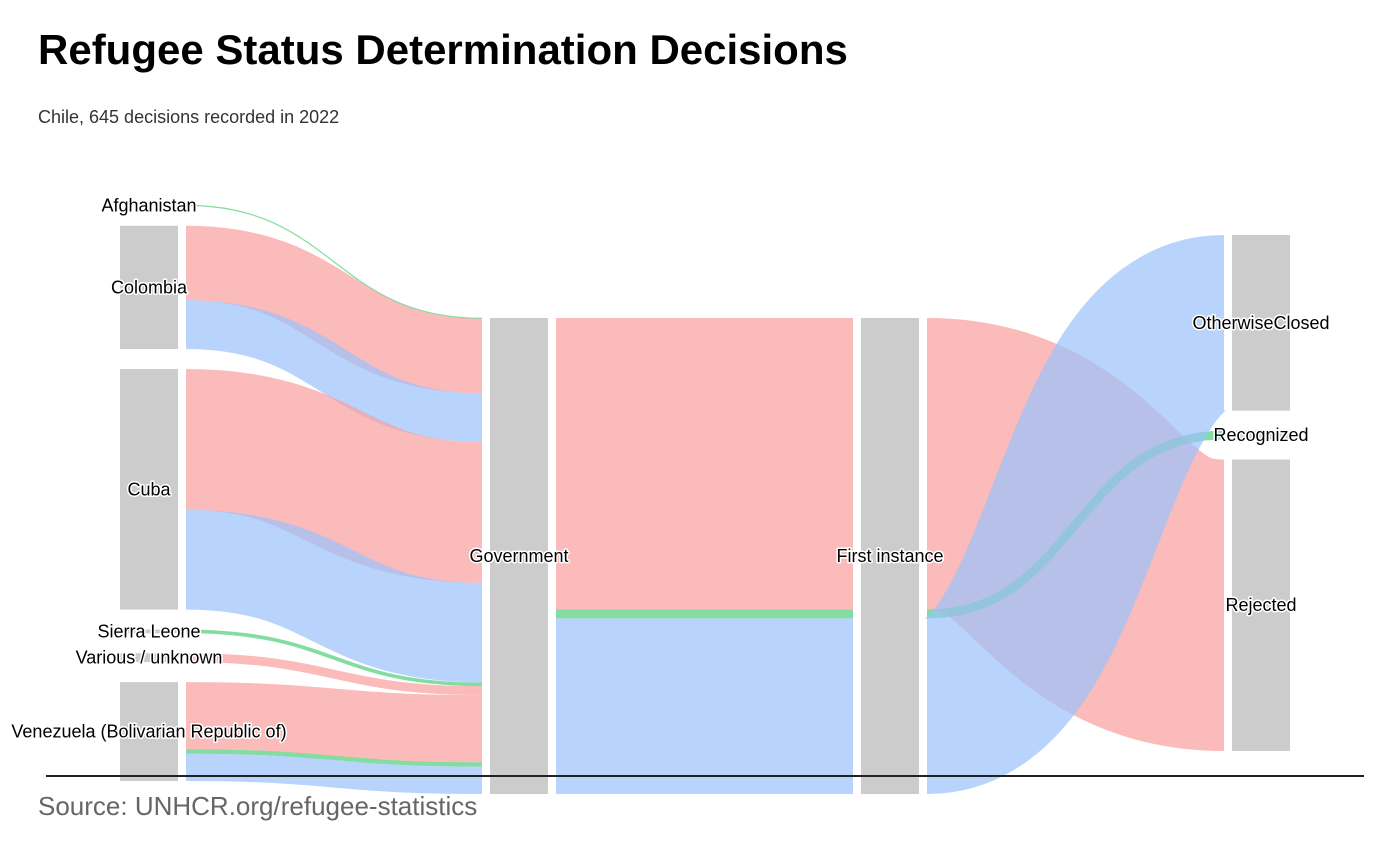 The width and height of the screenshot is (1400, 866). What do you see at coordinates (334, 475) in the screenshot?
I see `link-cuba-to-government-rejected` at bounding box center [334, 475].